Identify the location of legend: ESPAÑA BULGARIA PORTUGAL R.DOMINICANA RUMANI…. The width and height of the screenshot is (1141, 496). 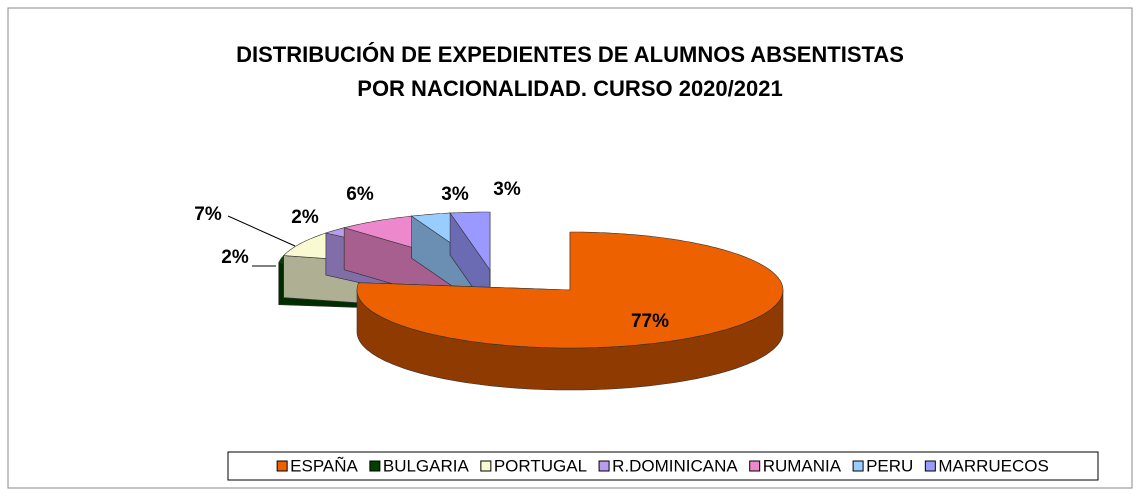
(662, 465).